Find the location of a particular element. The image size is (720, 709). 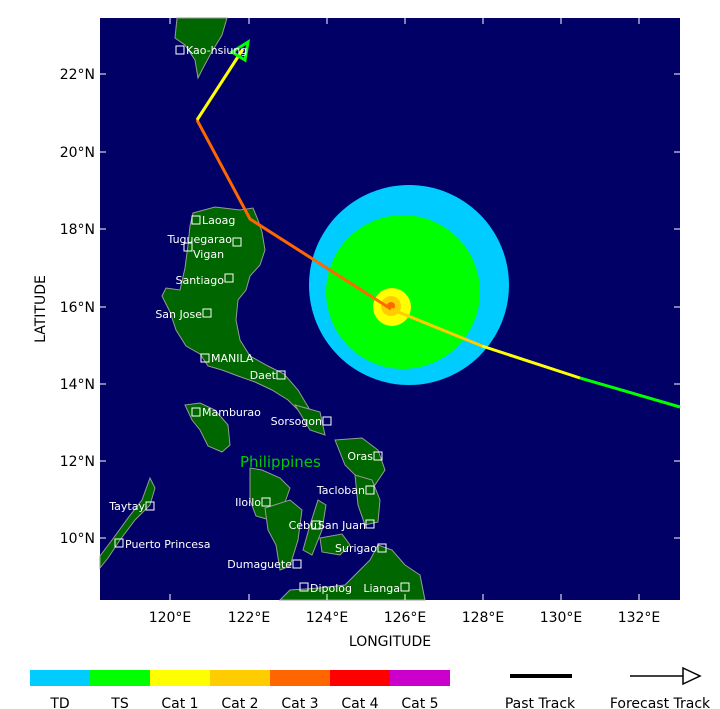

legend-label: TS is located at coordinates (119, 702).